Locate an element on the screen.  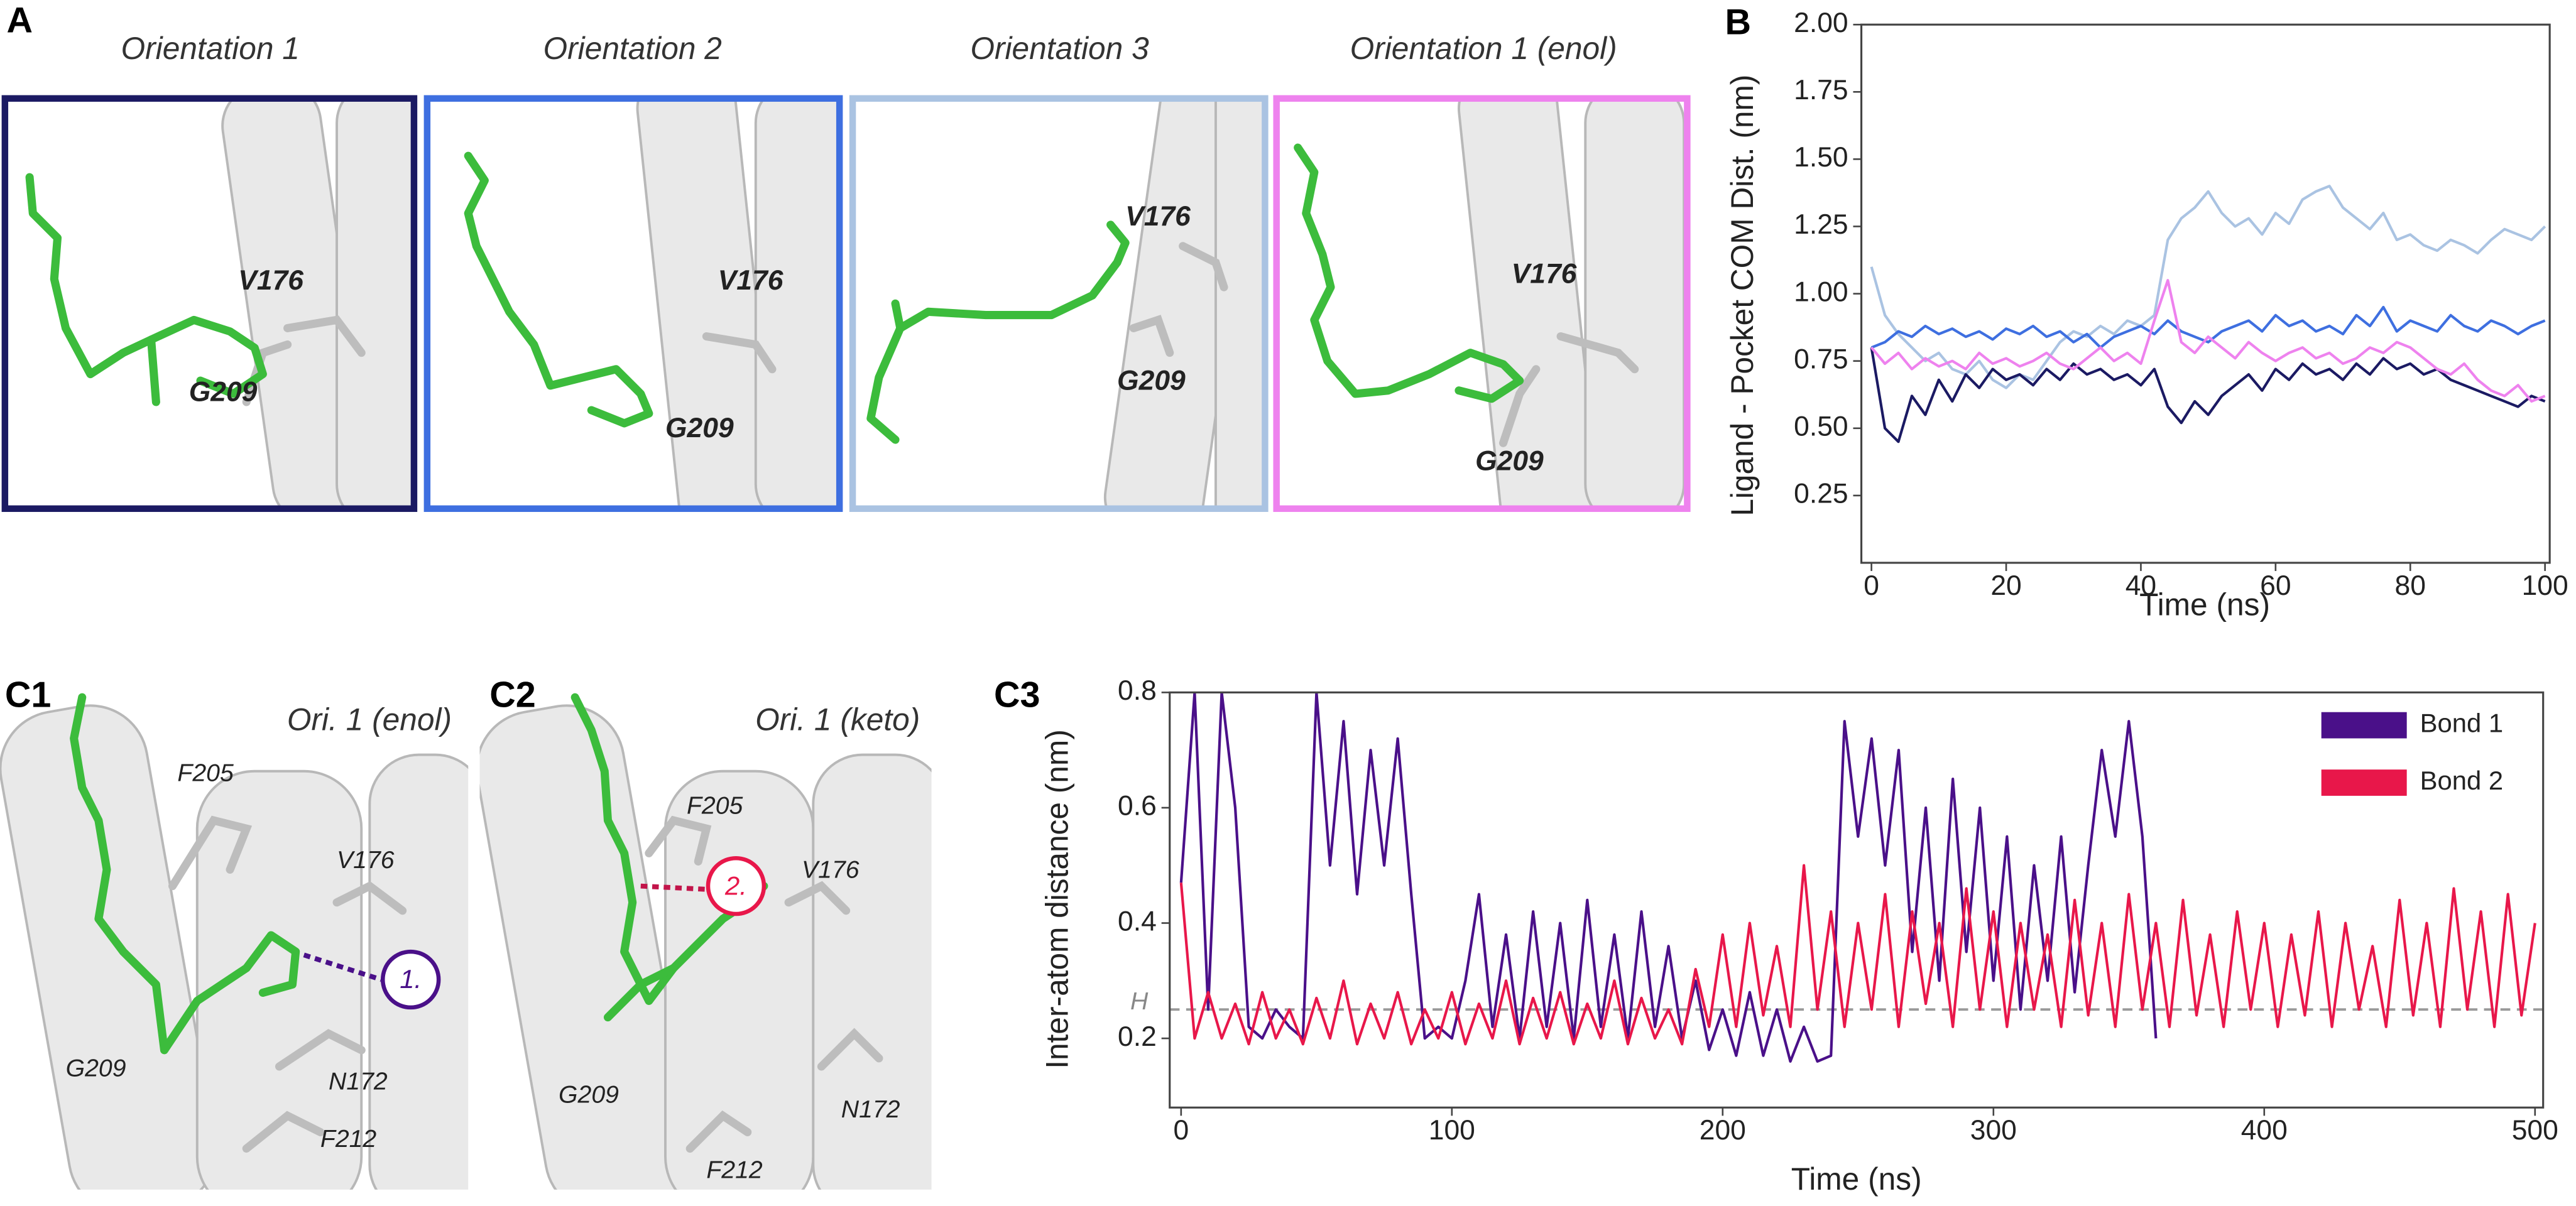
panel-label: A is located at coordinates (19, 21).